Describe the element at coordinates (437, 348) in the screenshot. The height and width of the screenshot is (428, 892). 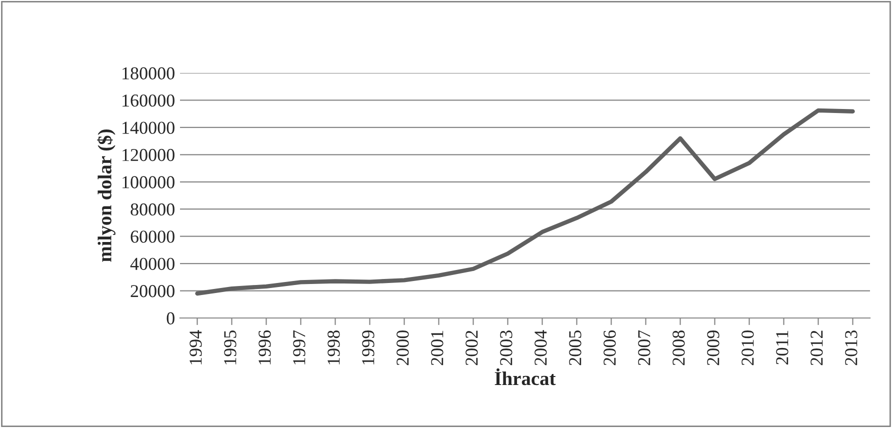
I see `x-tick-label: 2001` at that location.